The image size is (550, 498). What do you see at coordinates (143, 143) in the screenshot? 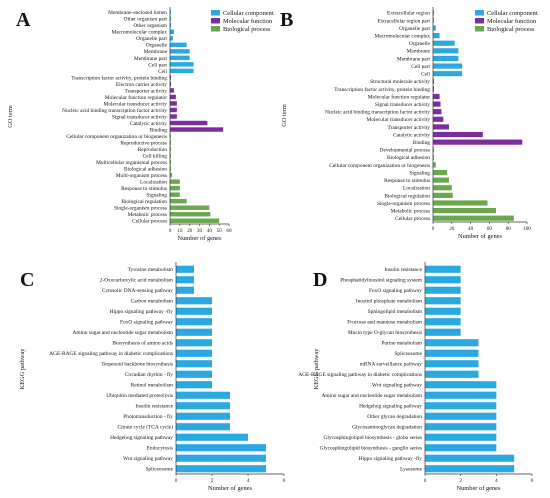
I see `category-label: Reproductive process` at bounding box center [143, 143].